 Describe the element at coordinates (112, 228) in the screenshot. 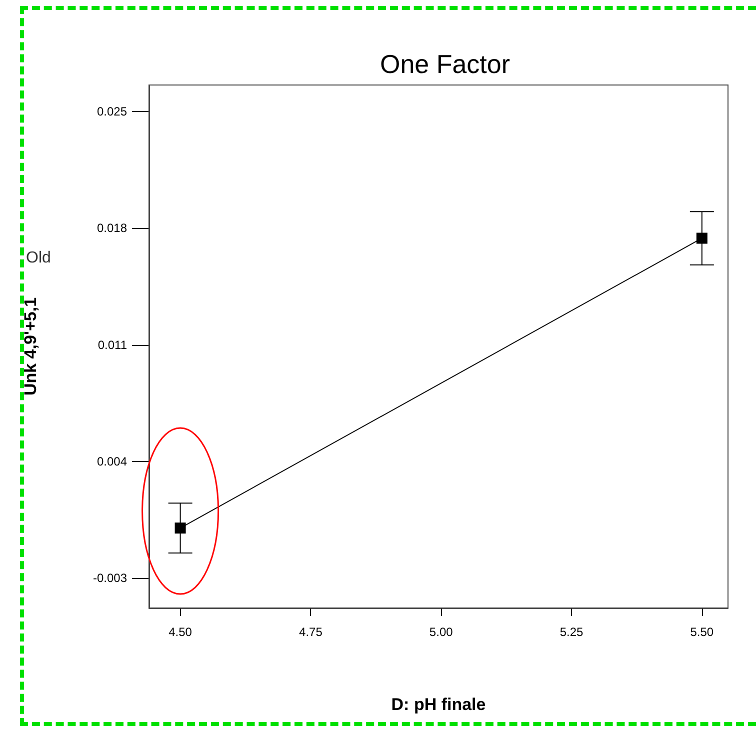

I see `y-tick-label: 0.018` at that location.